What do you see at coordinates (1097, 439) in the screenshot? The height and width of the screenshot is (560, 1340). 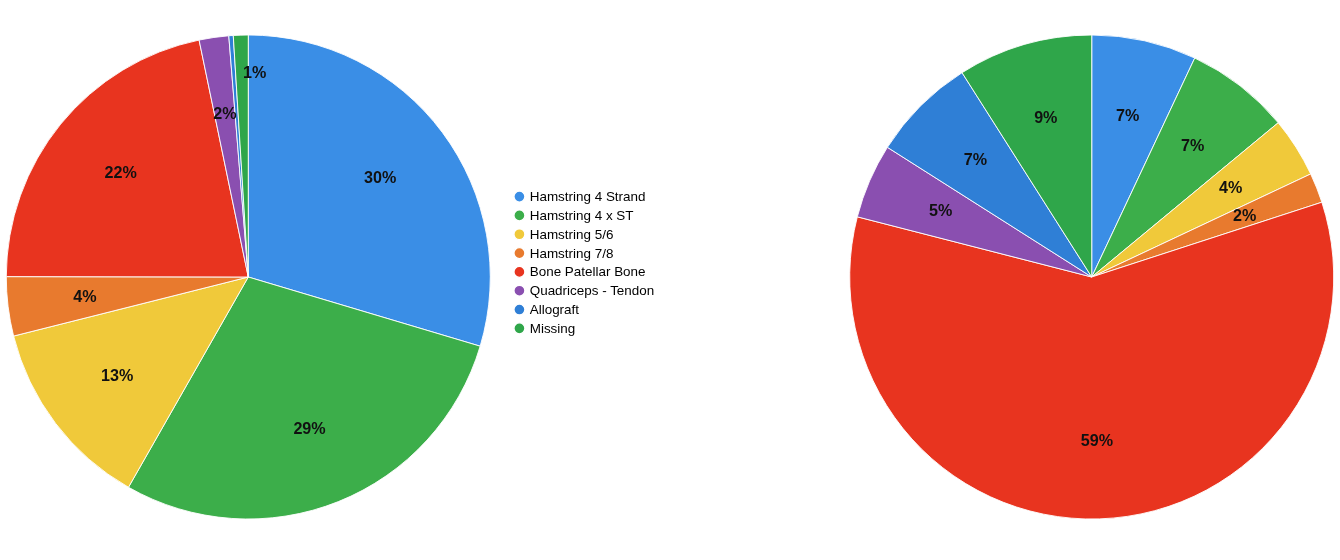 I see `data-label: 59%` at bounding box center [1097, 439].